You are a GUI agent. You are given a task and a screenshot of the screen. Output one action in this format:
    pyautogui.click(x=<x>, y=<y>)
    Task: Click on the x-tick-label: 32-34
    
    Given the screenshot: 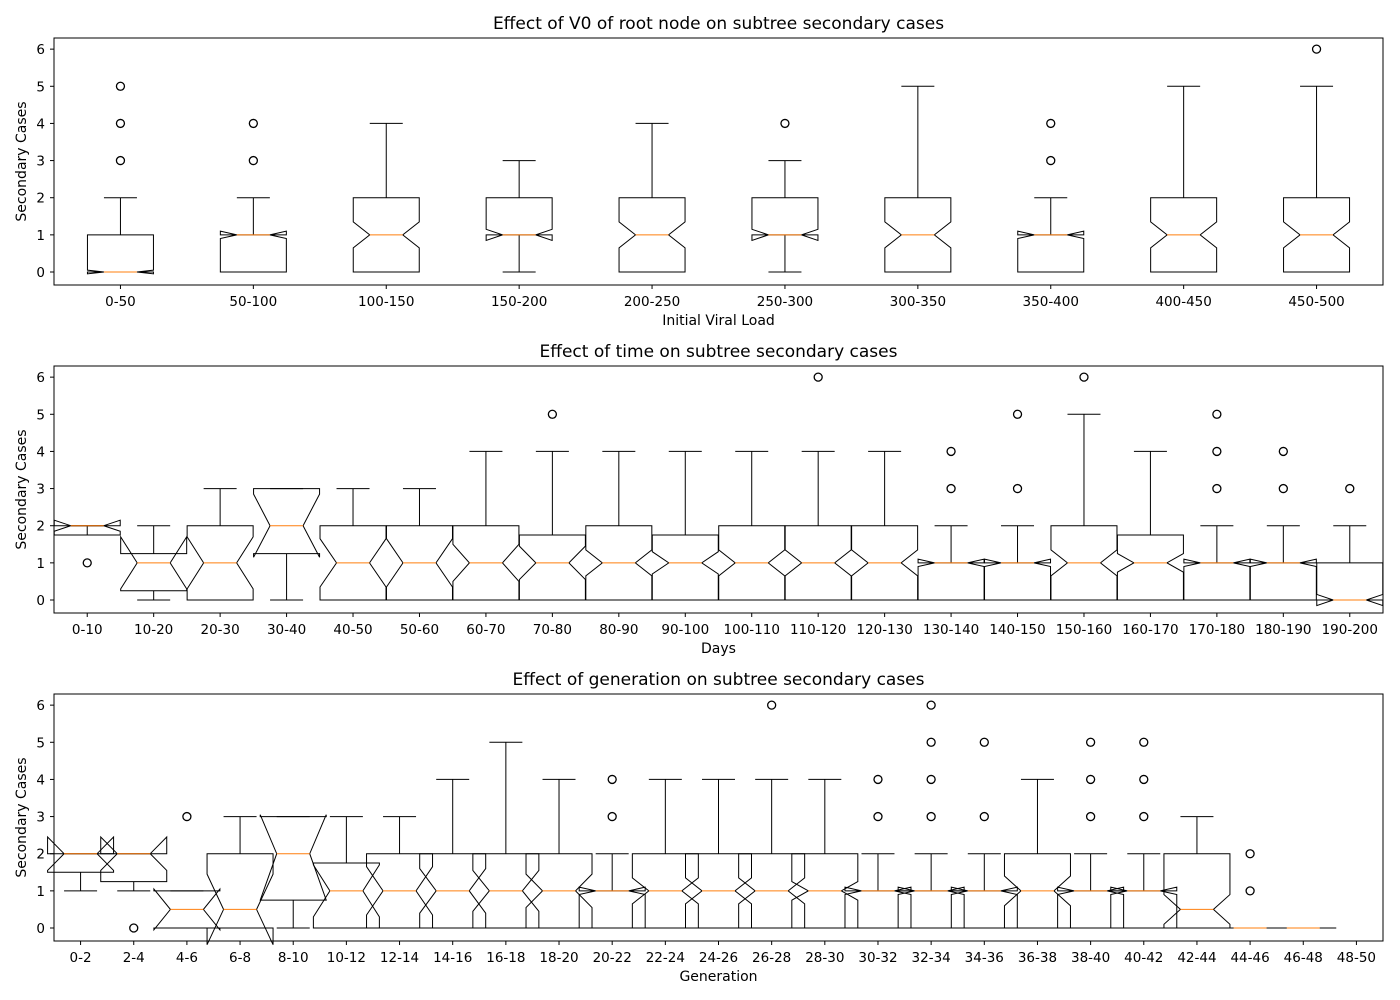 What is the action you would take?
    pyautogui.click(x=931, y=958)
    